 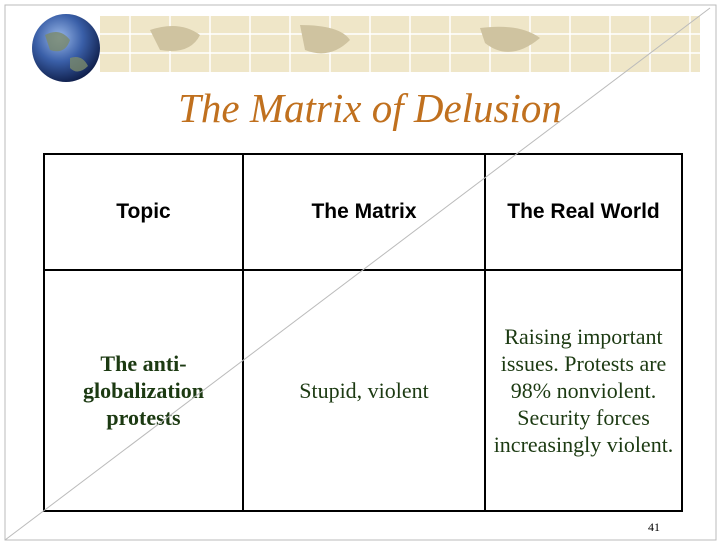 I want to click on cell: Stupid, violent, so click(x=364, y=390).